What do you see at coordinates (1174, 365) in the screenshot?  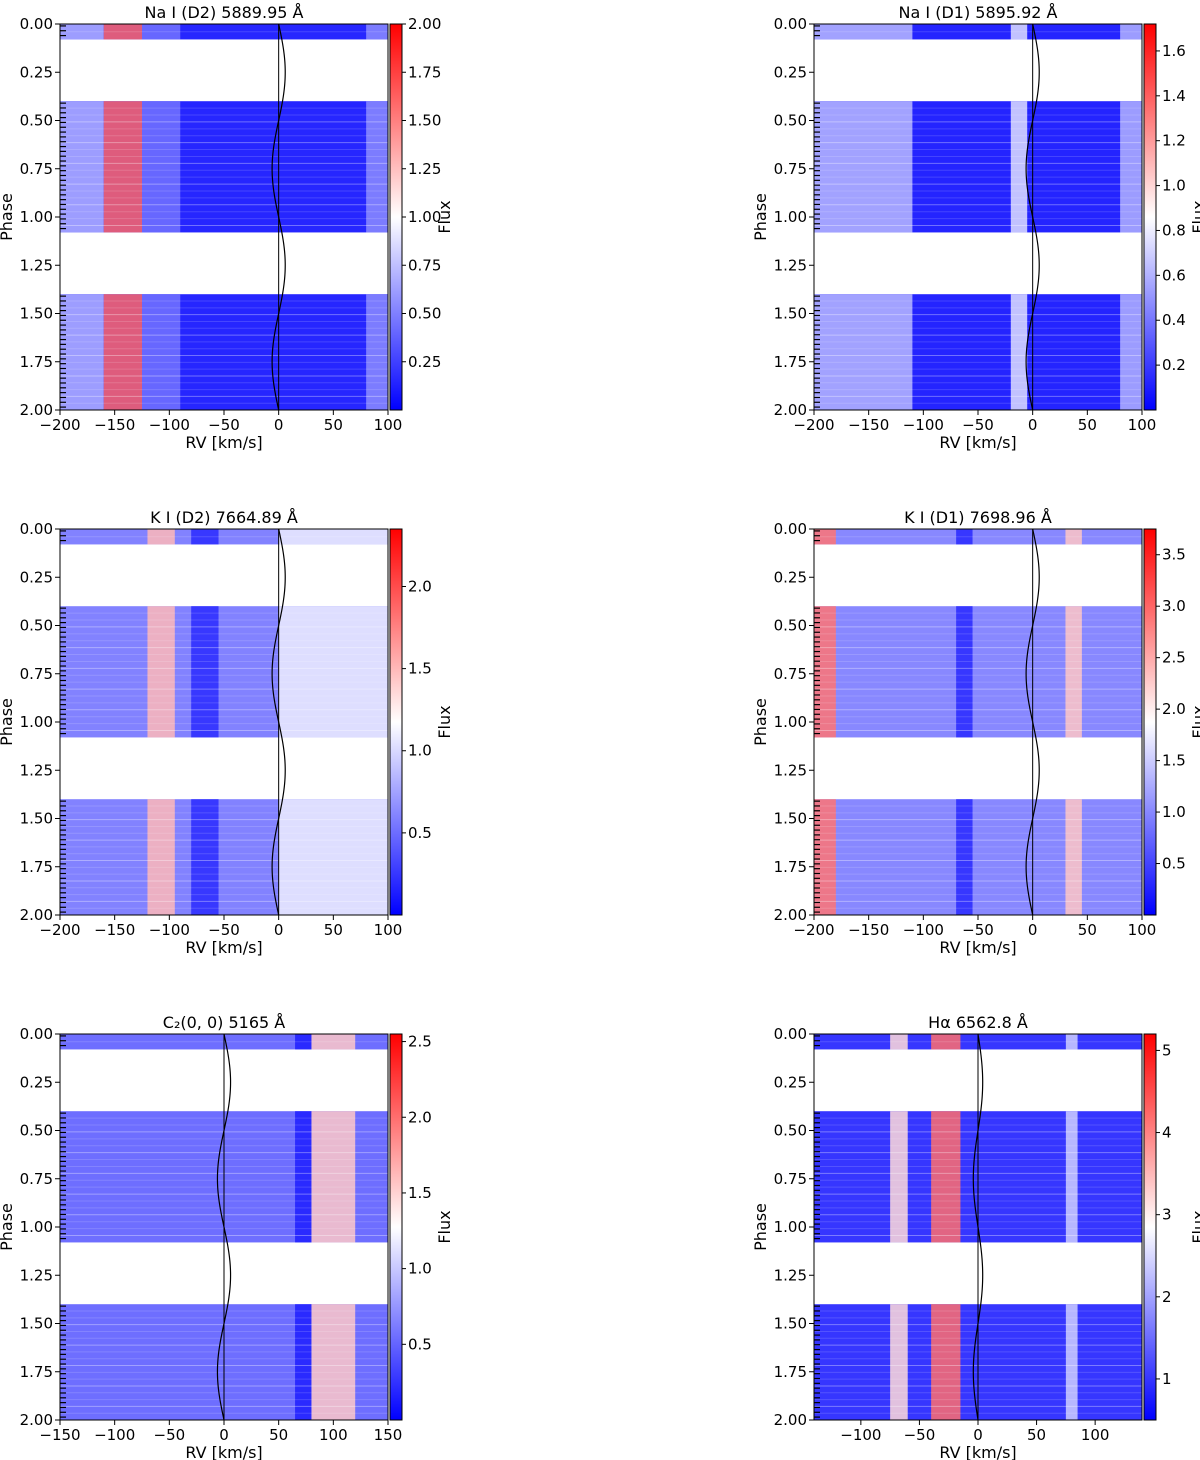 I see `colorbar-tick-label: 0.2` at bounding box center [1174, 365].